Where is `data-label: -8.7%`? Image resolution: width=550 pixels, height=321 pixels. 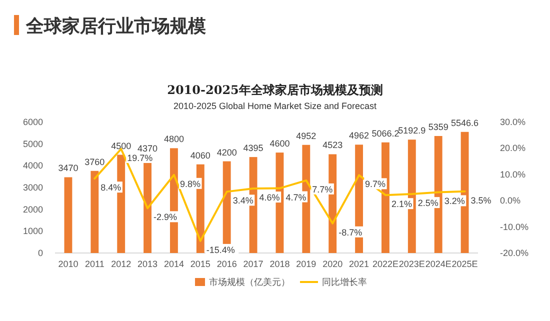 data-label: -8.7% is located at coordinates (350, 232).